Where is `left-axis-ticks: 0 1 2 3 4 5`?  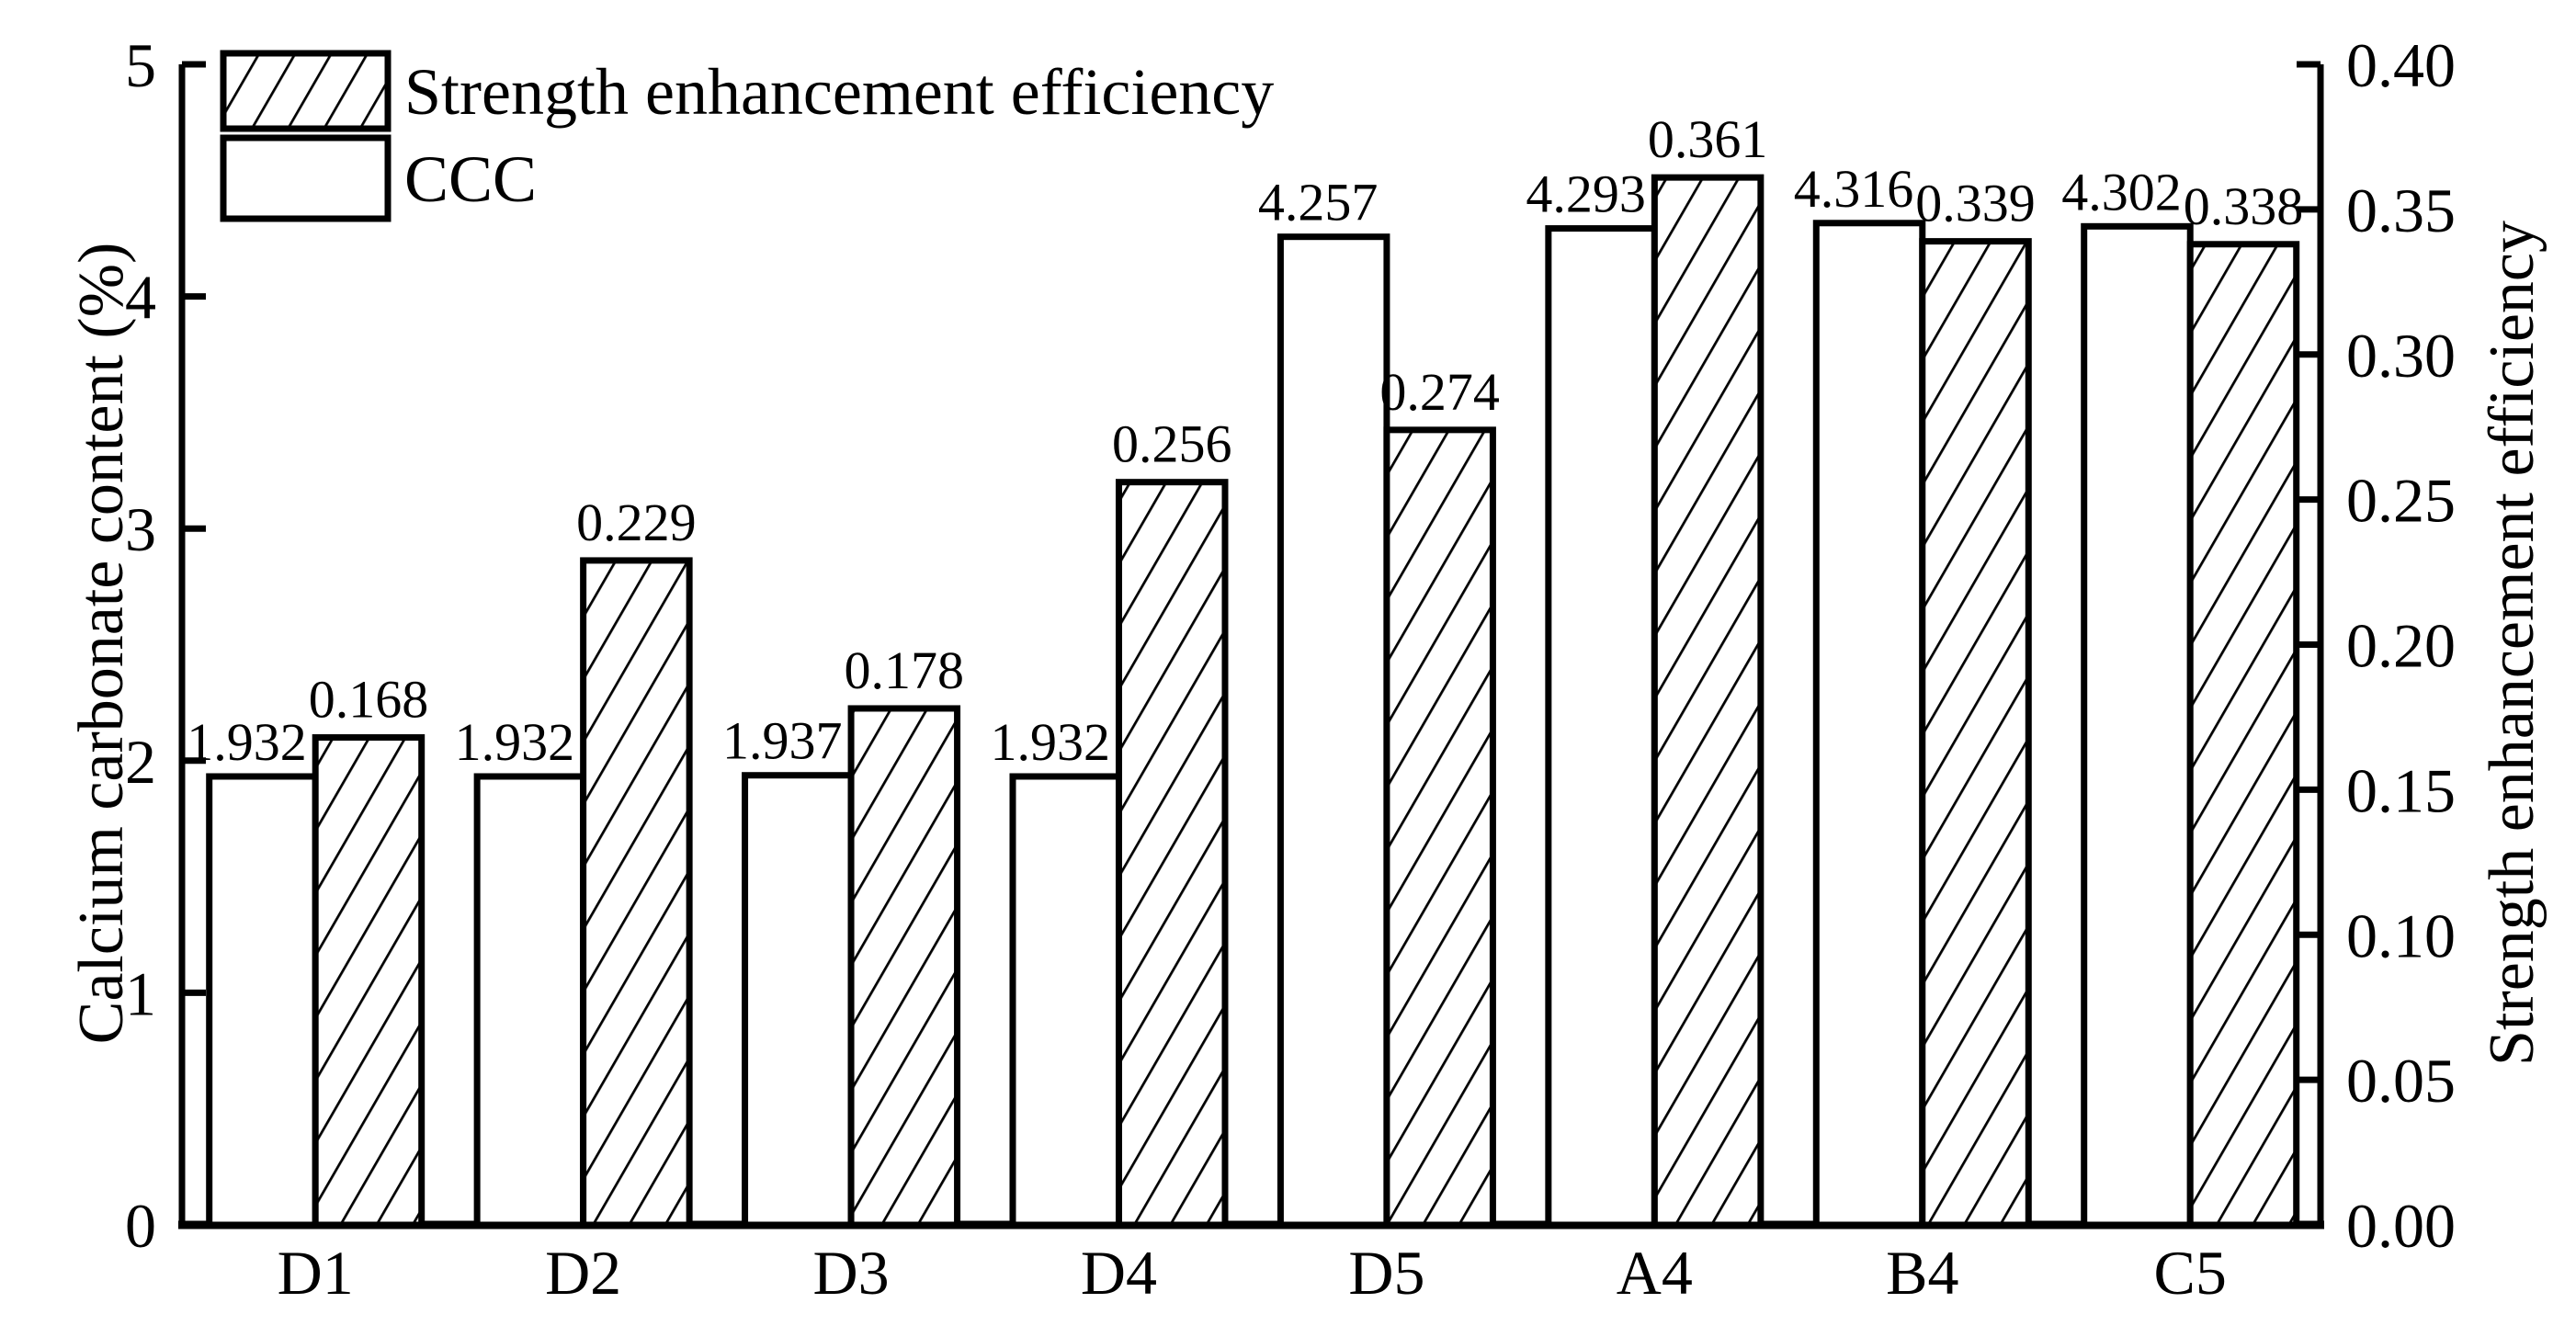 left-axis-ticks: 0 1 2 3 4 5 is located at coordinates (165, 645).